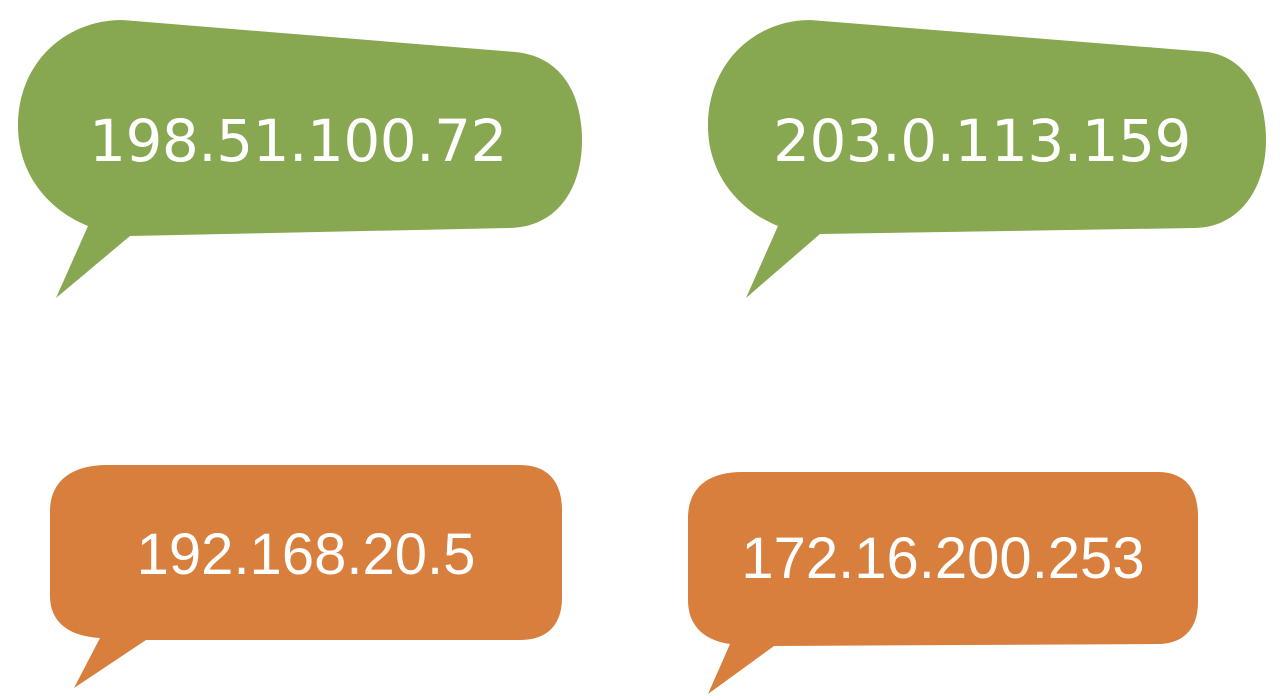 The image size is (1280, 700). What do you see at coordinates (298, 141) in the screenshot?
I see `bubble-ip-label-1: 198.51.100.72` at bounding box center [298, 141].